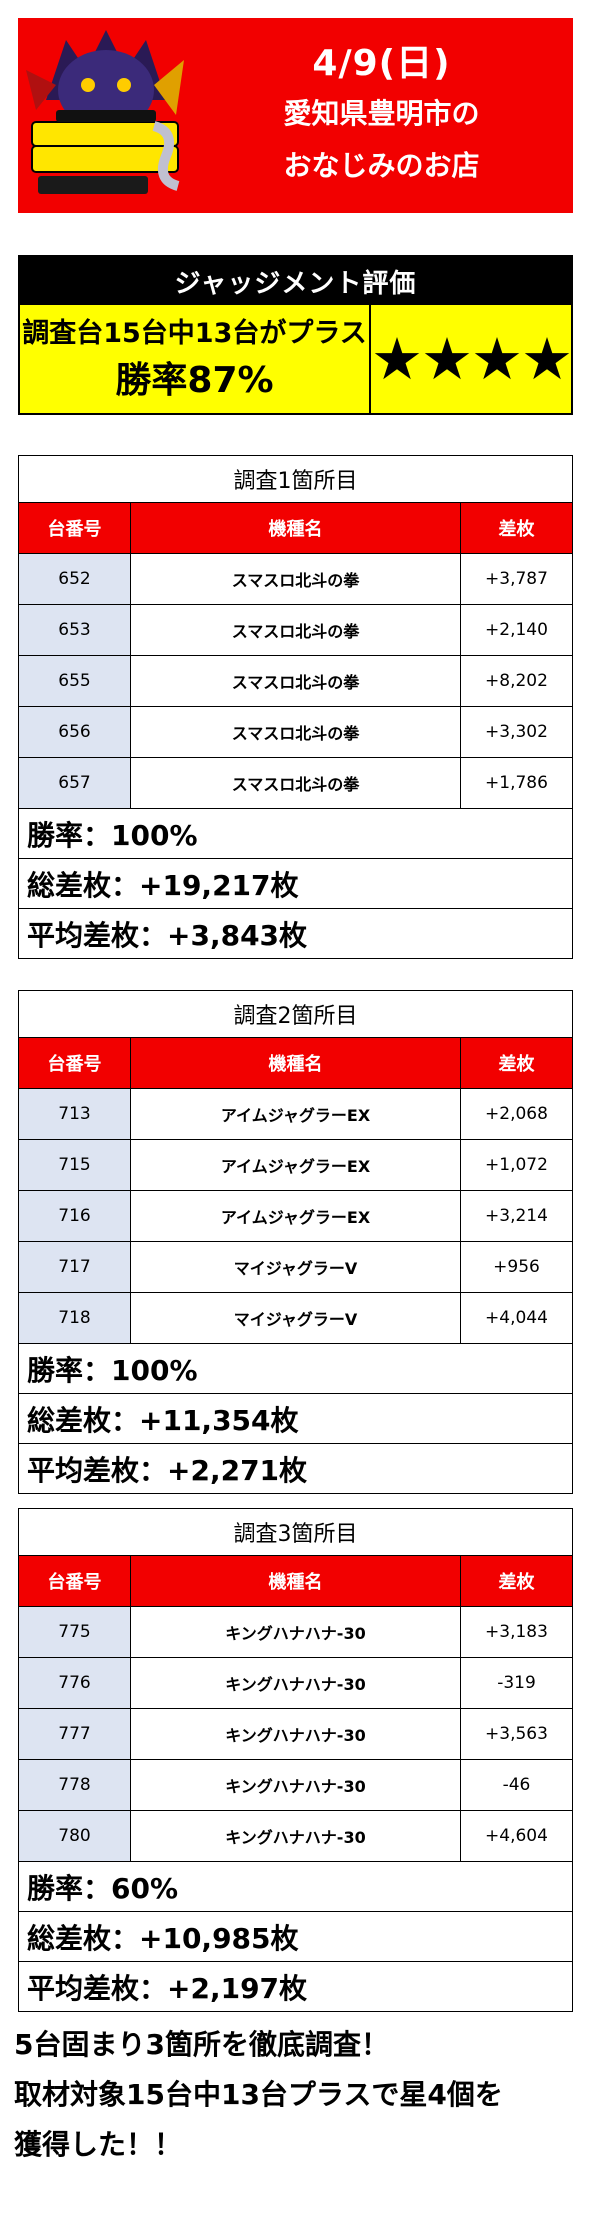  I want to click on average-diff: 平均差枚：+2,271枚, so click(167, 1470).